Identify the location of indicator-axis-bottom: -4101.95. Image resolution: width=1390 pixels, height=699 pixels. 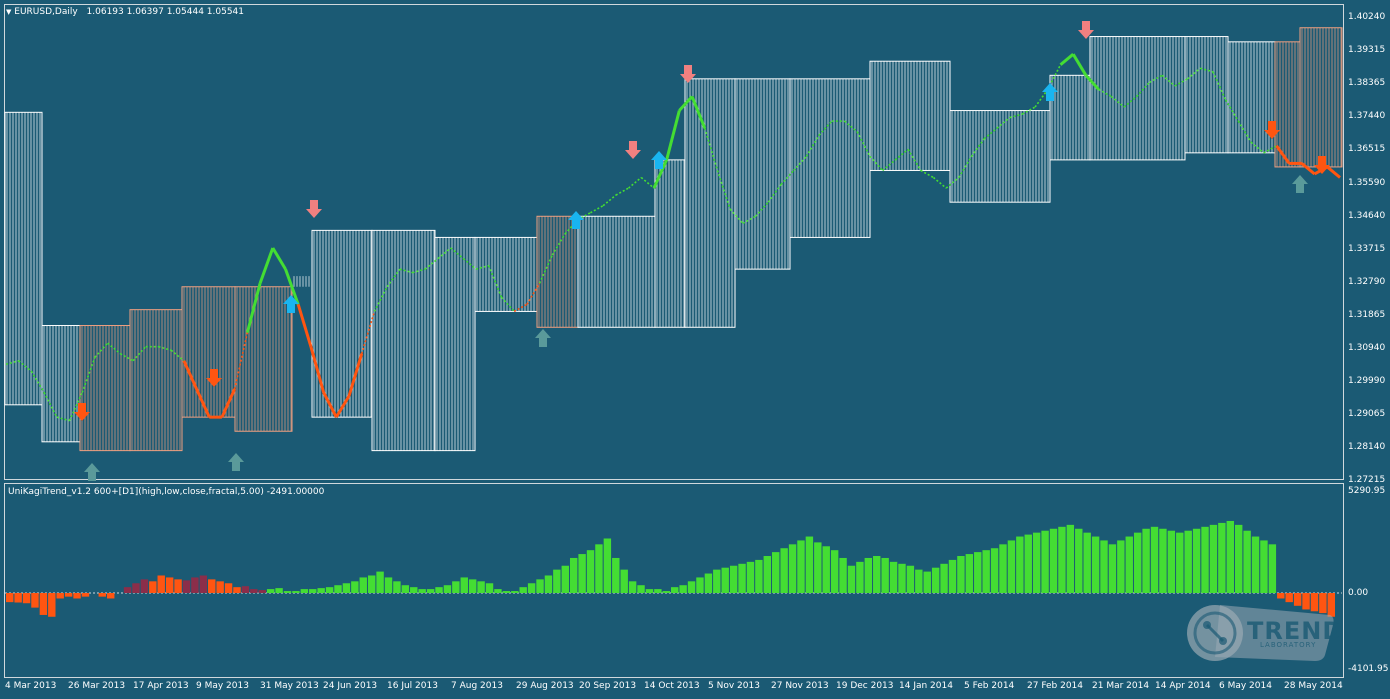
(1368, 669).